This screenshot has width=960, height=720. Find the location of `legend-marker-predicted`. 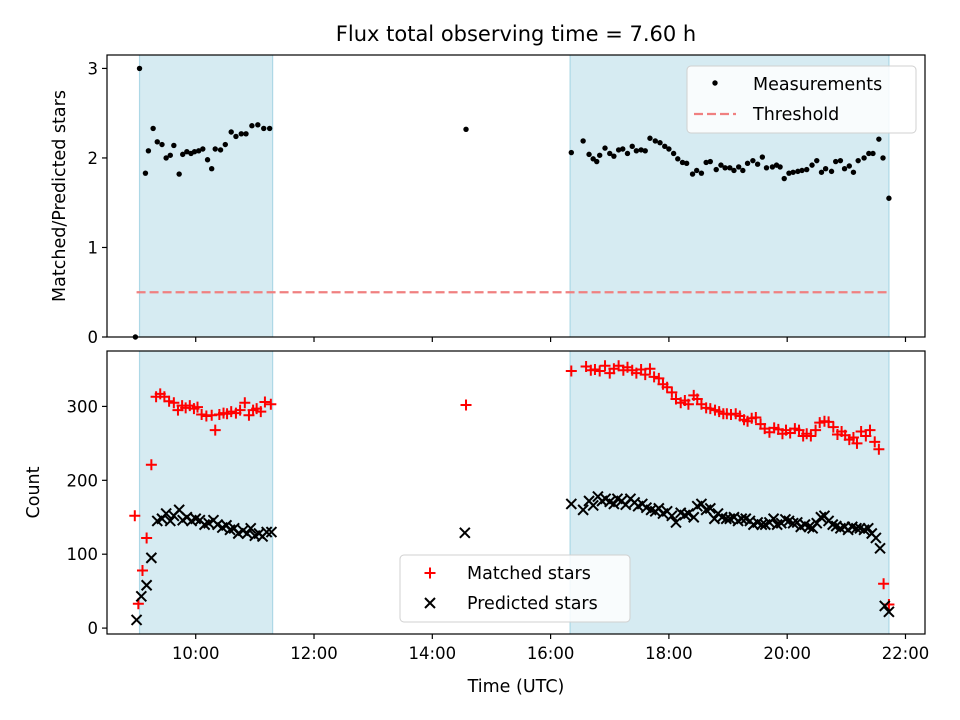

legend-marker-predicted is located at coordinates (430, 603).